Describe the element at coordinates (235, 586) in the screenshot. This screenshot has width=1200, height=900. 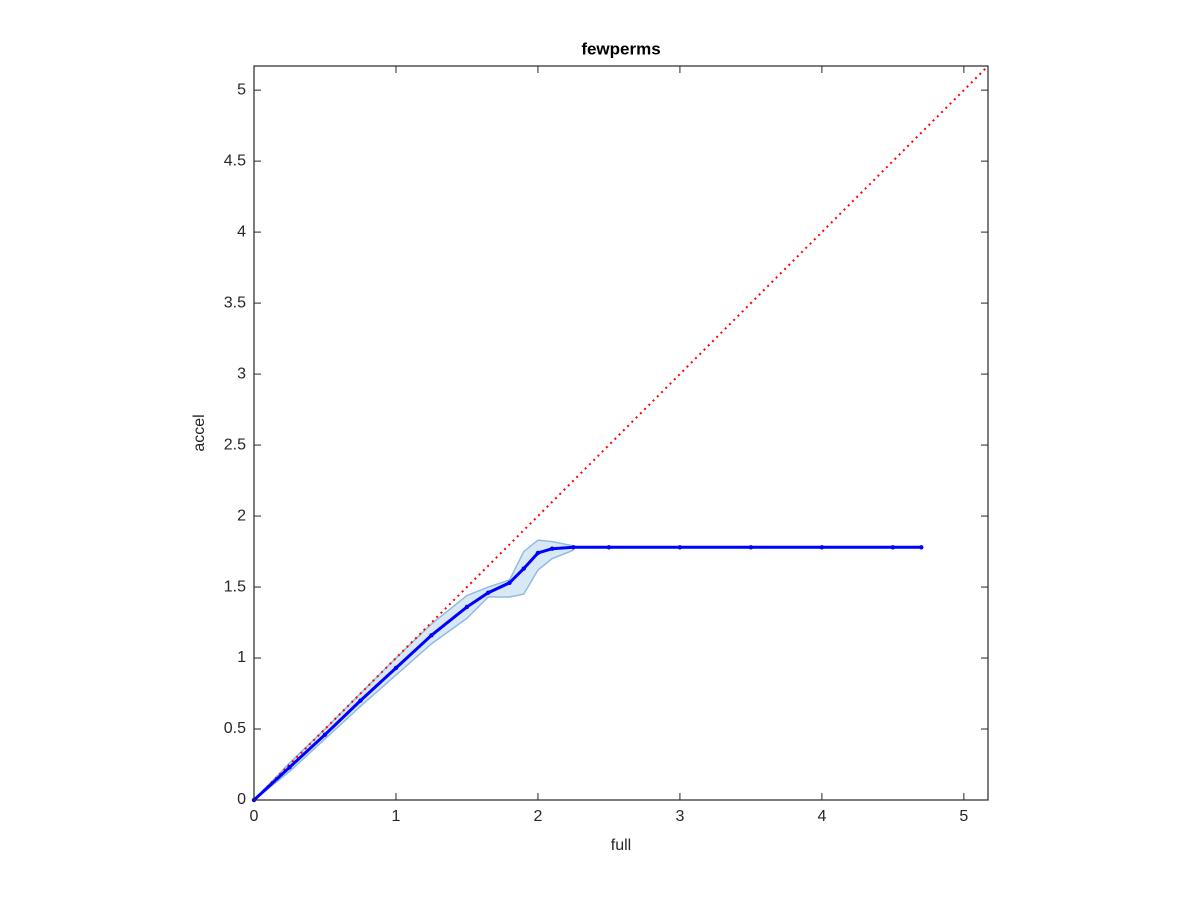
I see `y-tick-label: 1.5` at that location.